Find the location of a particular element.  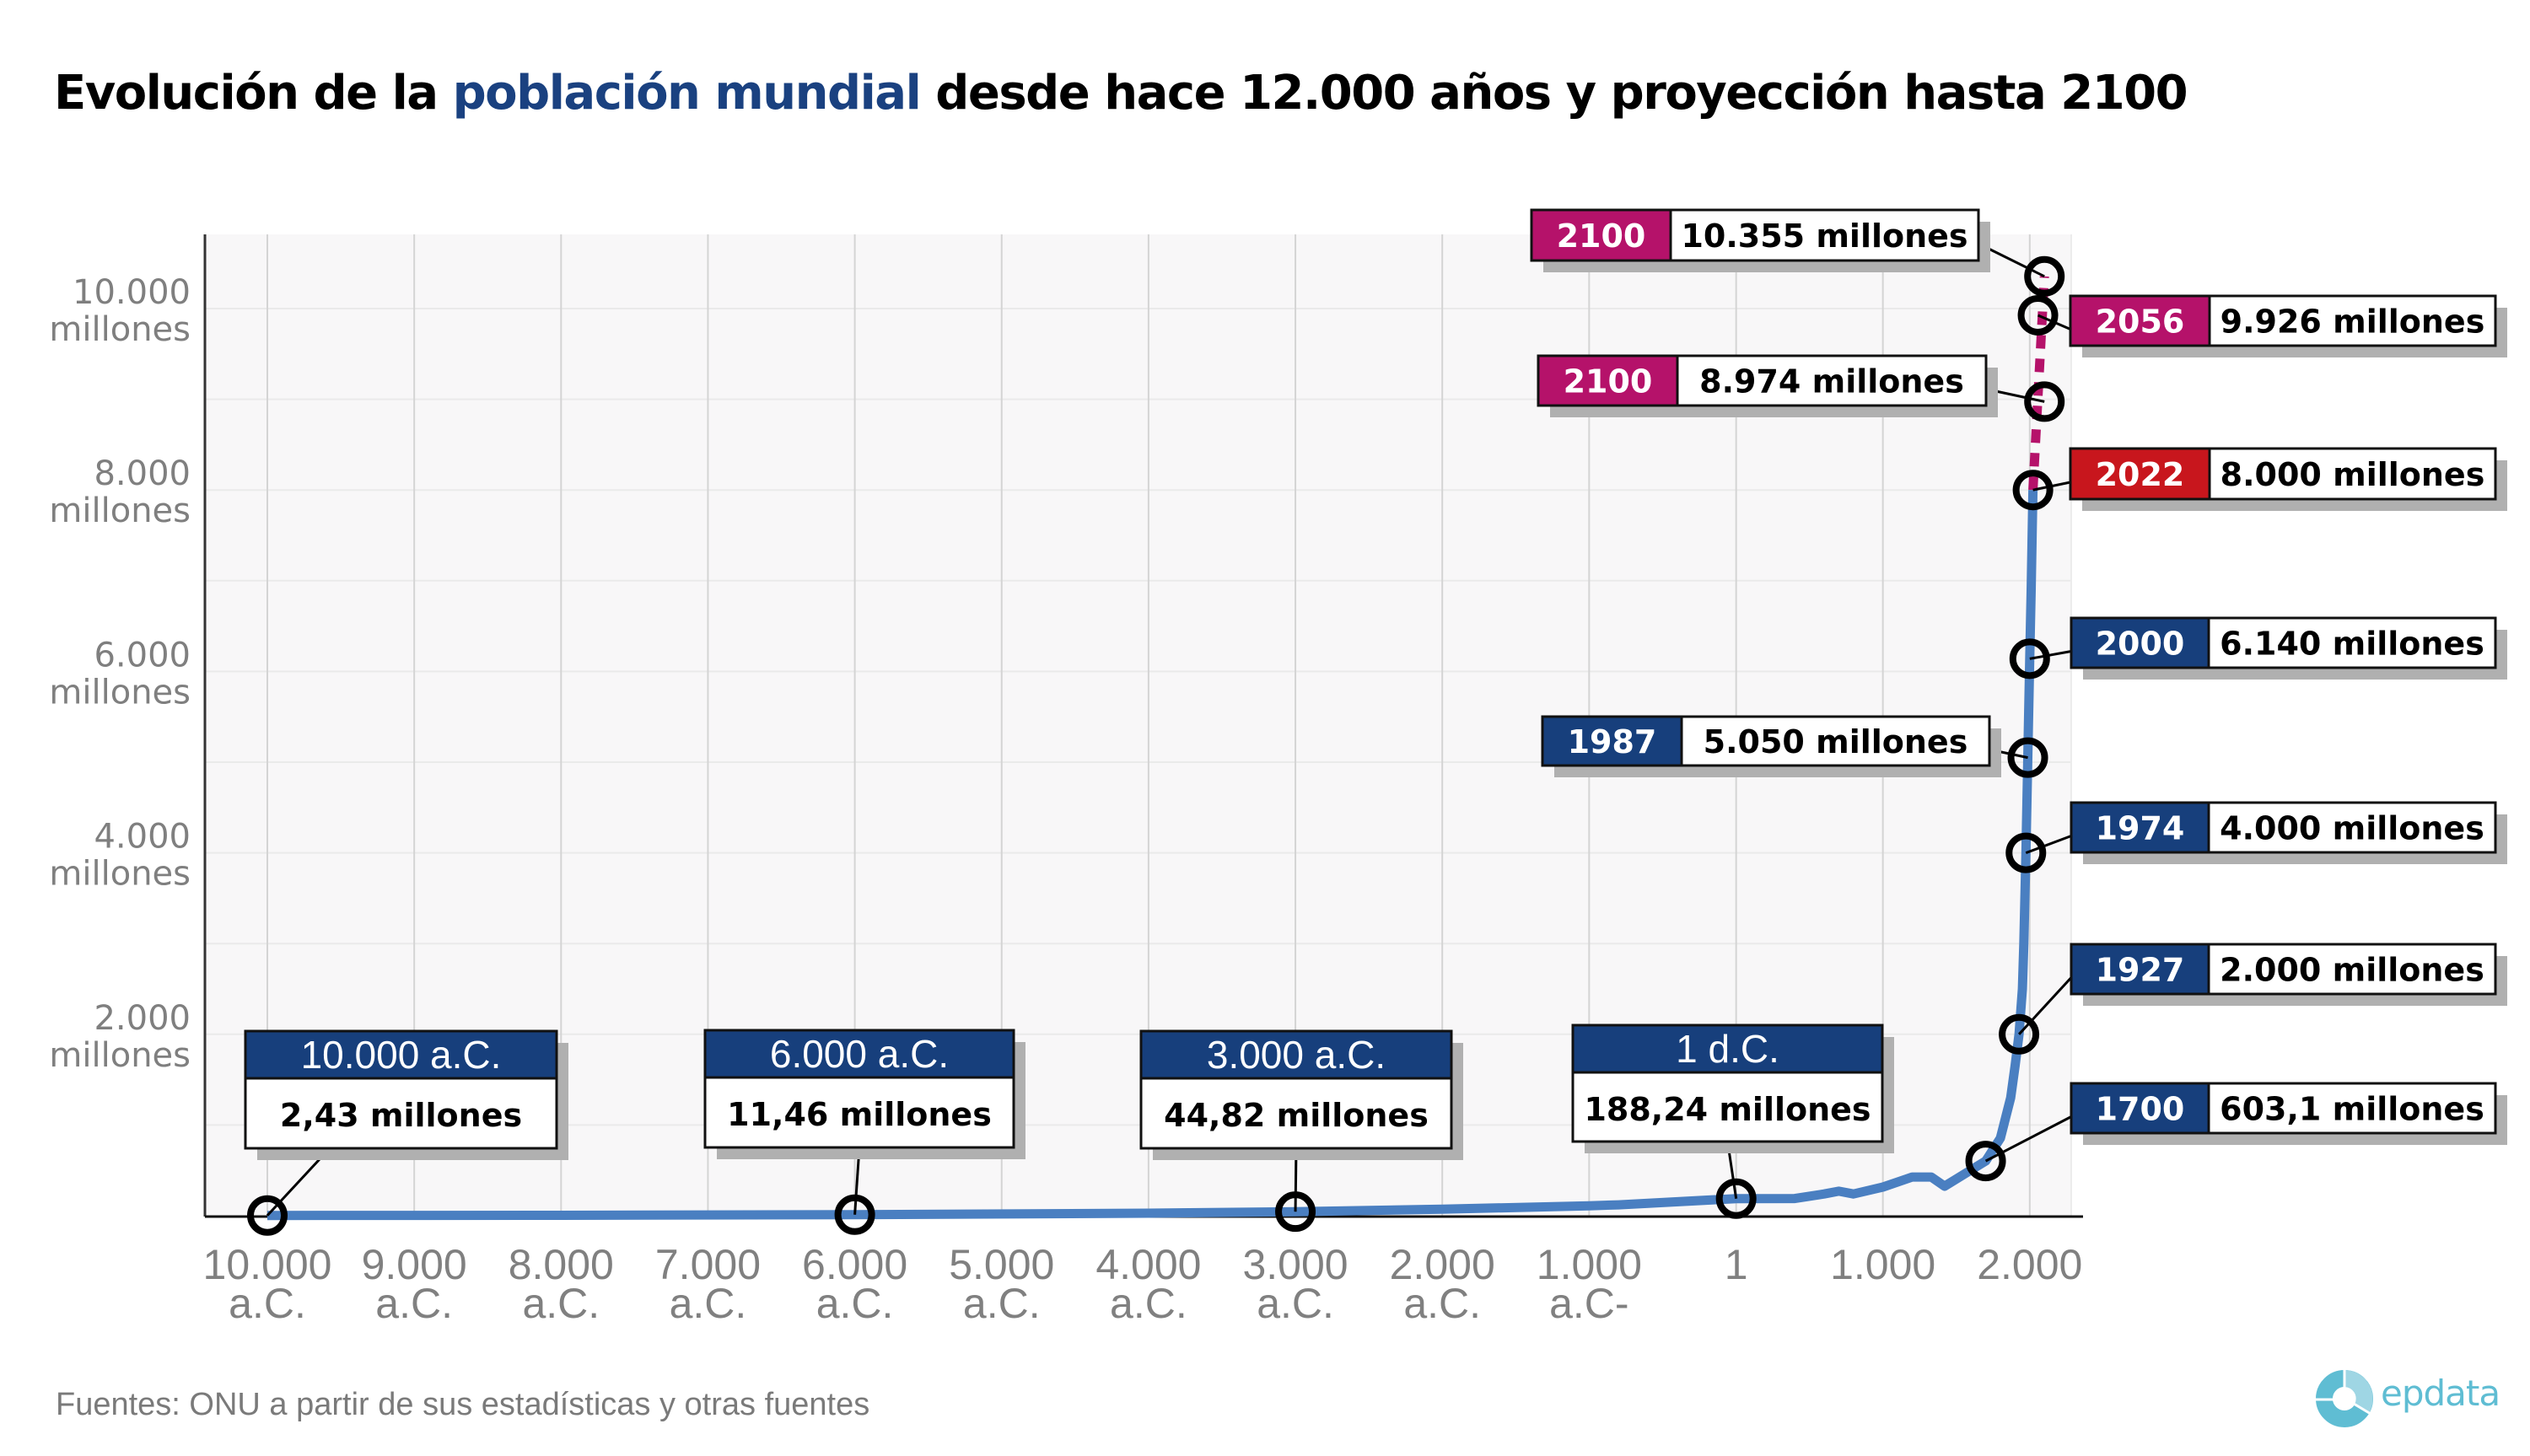

annotation-value: 2.000 millones is located at coordinates (2352, 970).